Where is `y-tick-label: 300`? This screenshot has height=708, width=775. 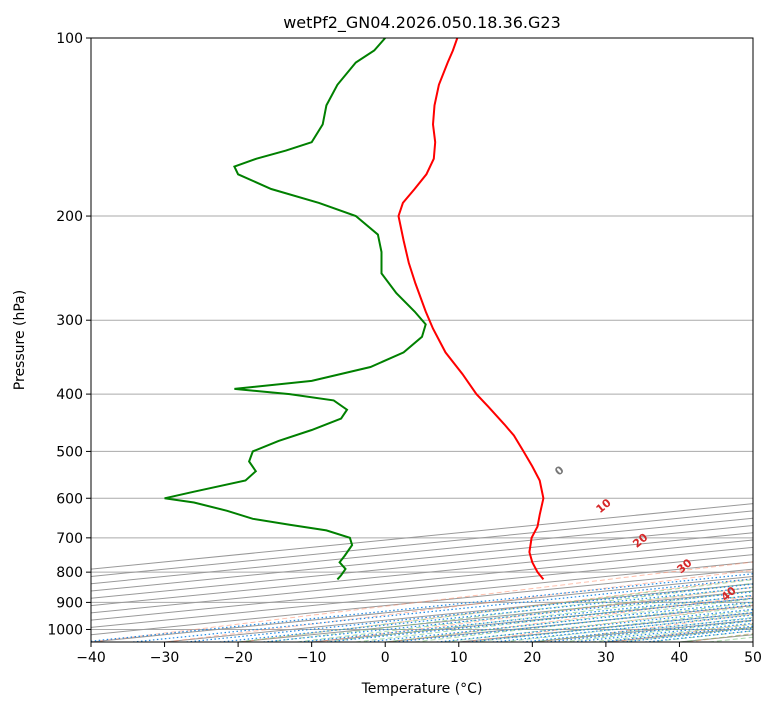
y-tick-label: 300 is located at coordinates (69, 321).